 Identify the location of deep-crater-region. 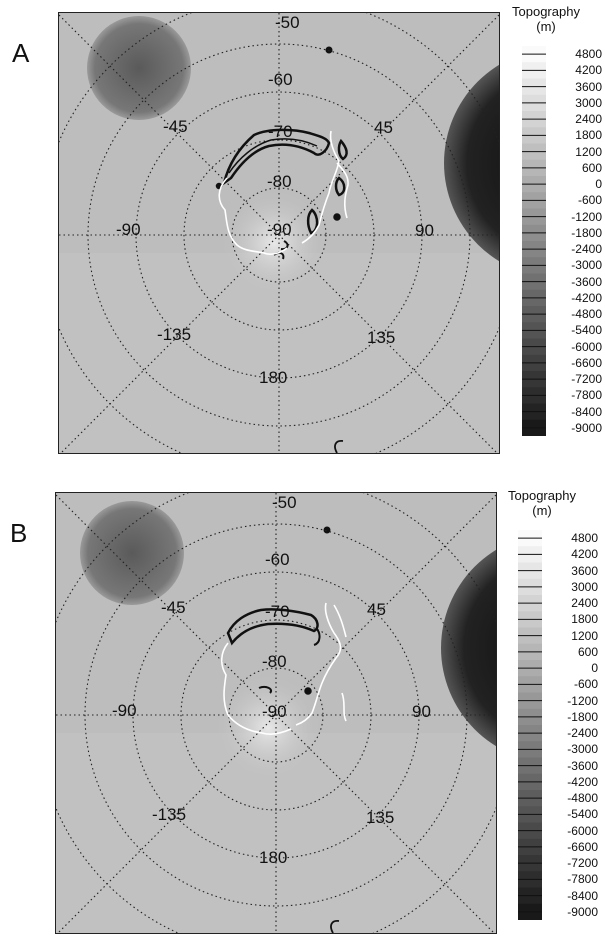
(471, 163).